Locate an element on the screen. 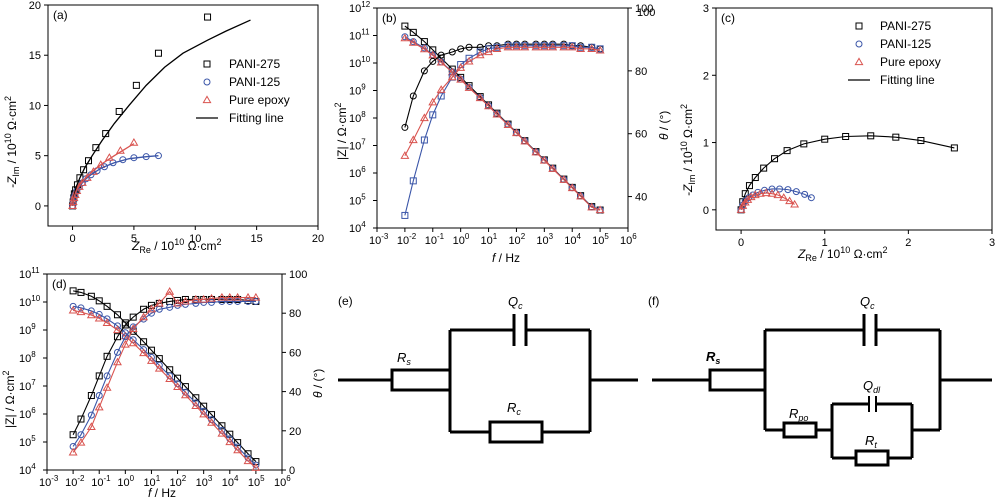 The width and height of the screenshot is (1000, 503). fit-line is located at coordinates (164, 373).